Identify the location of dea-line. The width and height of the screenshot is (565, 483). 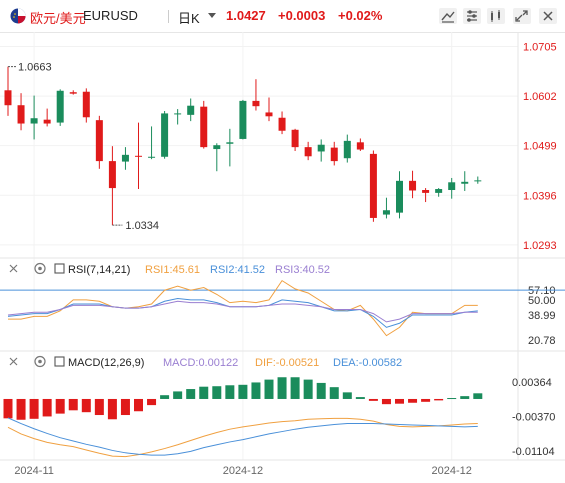
(242, 436).